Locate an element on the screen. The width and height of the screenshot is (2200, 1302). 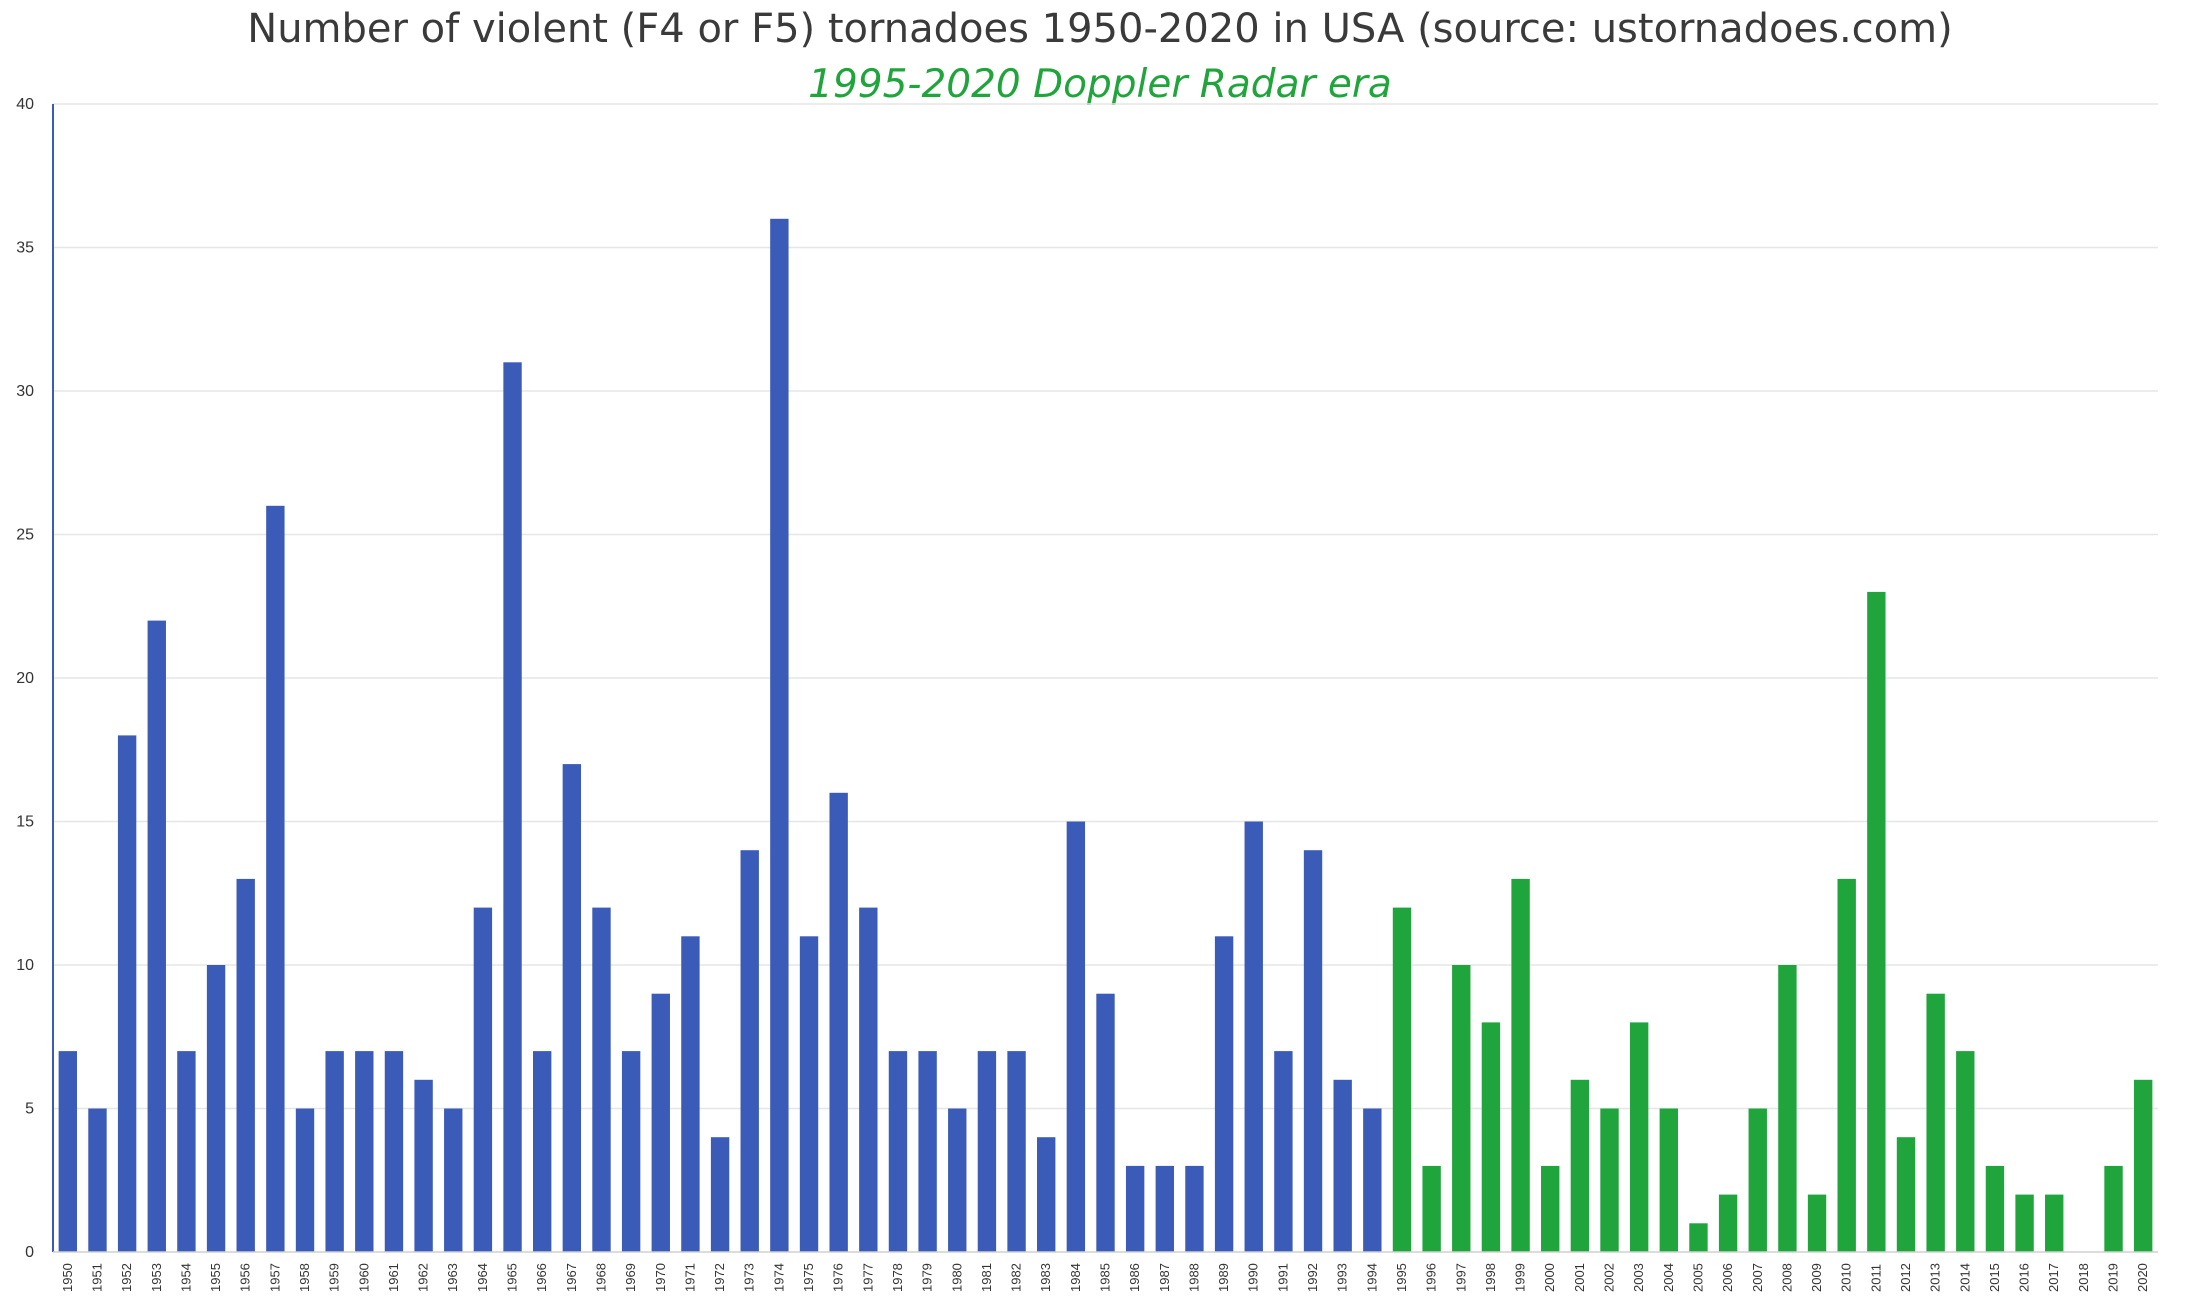
bar-1982 is located at coordinates (1016, 1151).